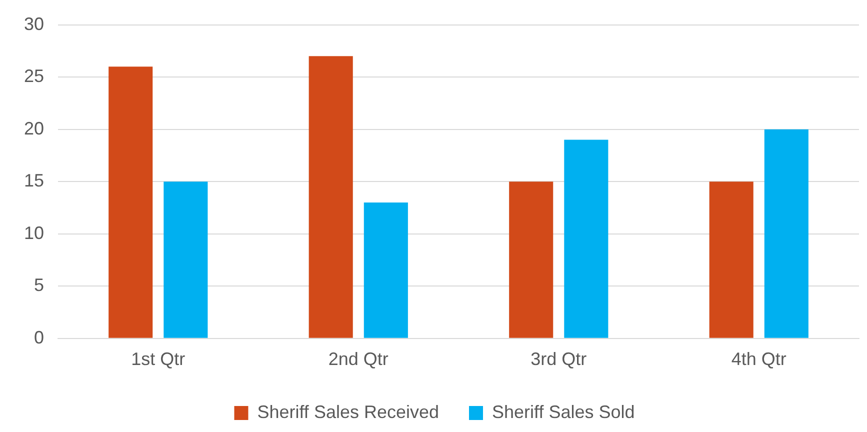 The height and width of the screenshot is (432, 867). Describe the element at coordinates (758, 359) in the screenshot. I see `x-tick-label: 4th Qtr` at that location.